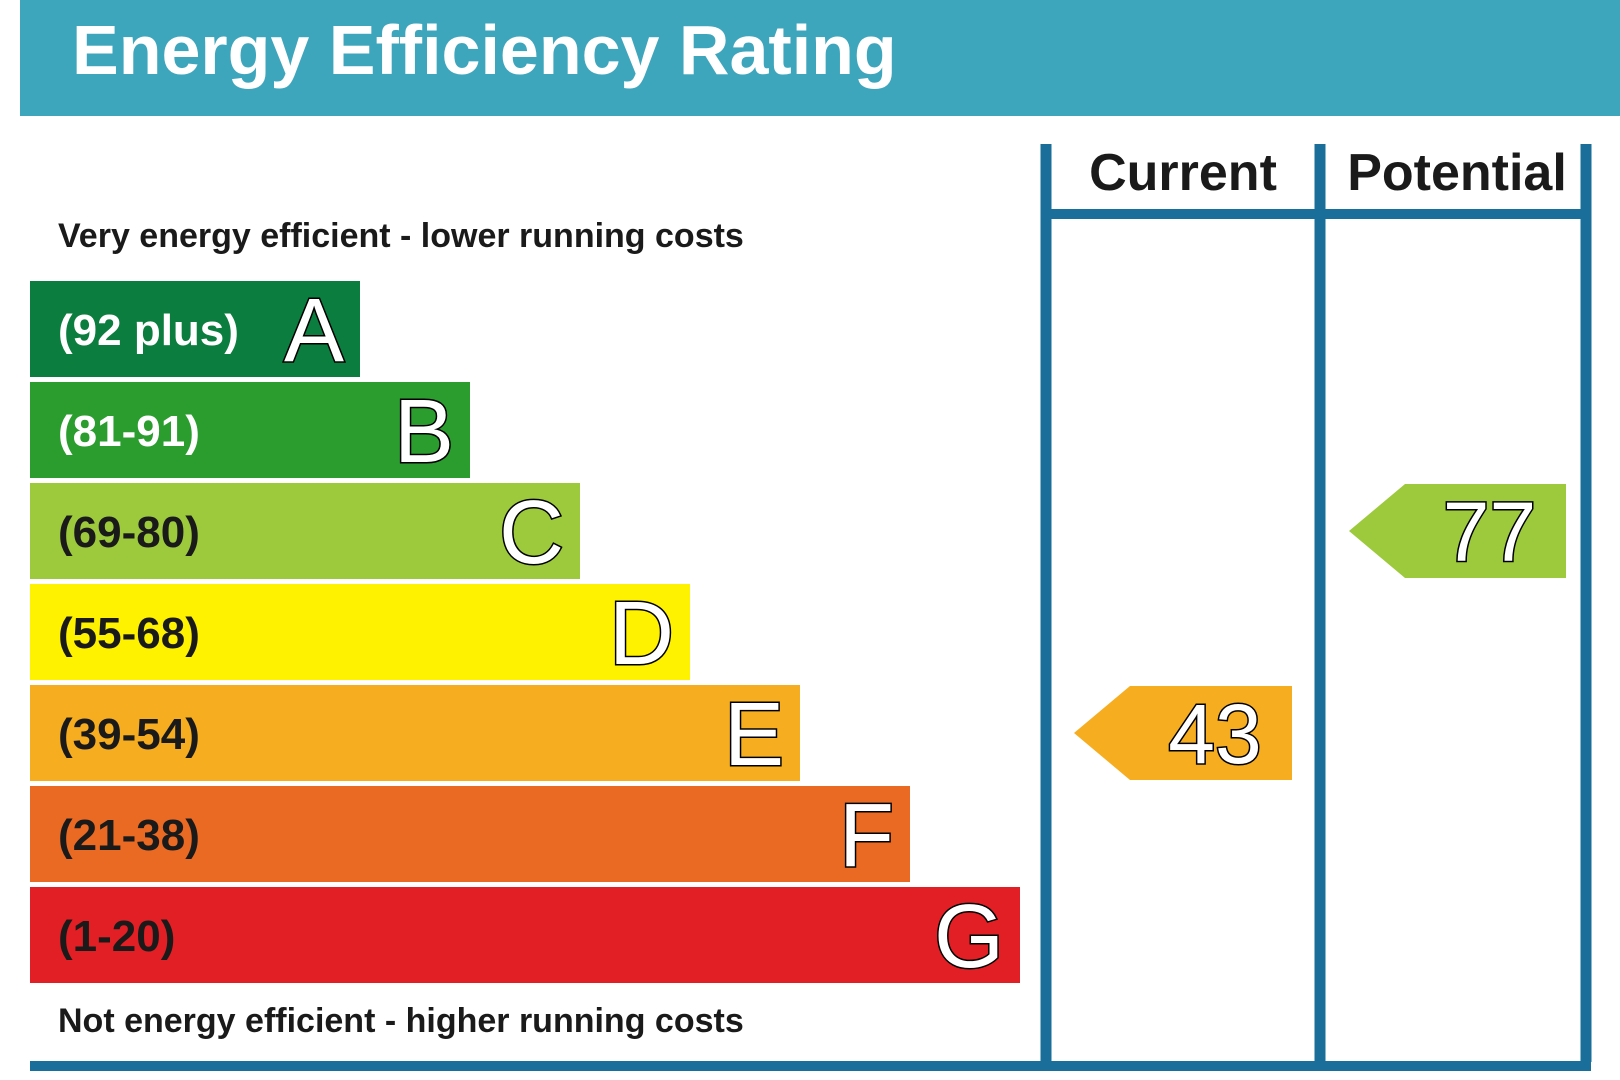 This screenshot has height=1080, width=1620. Describe the element at coordinates (129, 633) in the screenshot. I see `band-d-range: (55-68)` at that location.